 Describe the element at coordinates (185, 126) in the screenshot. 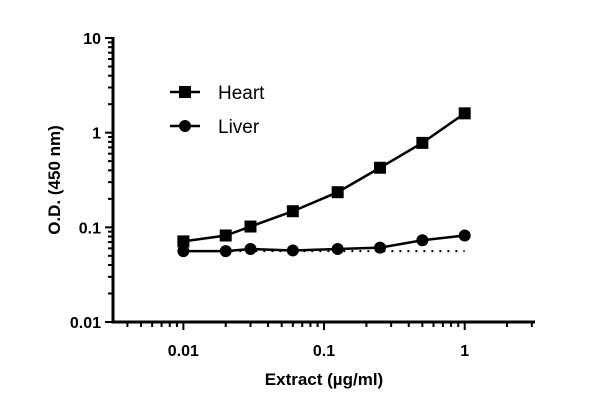

I see `legend-marker-liver` at that location.